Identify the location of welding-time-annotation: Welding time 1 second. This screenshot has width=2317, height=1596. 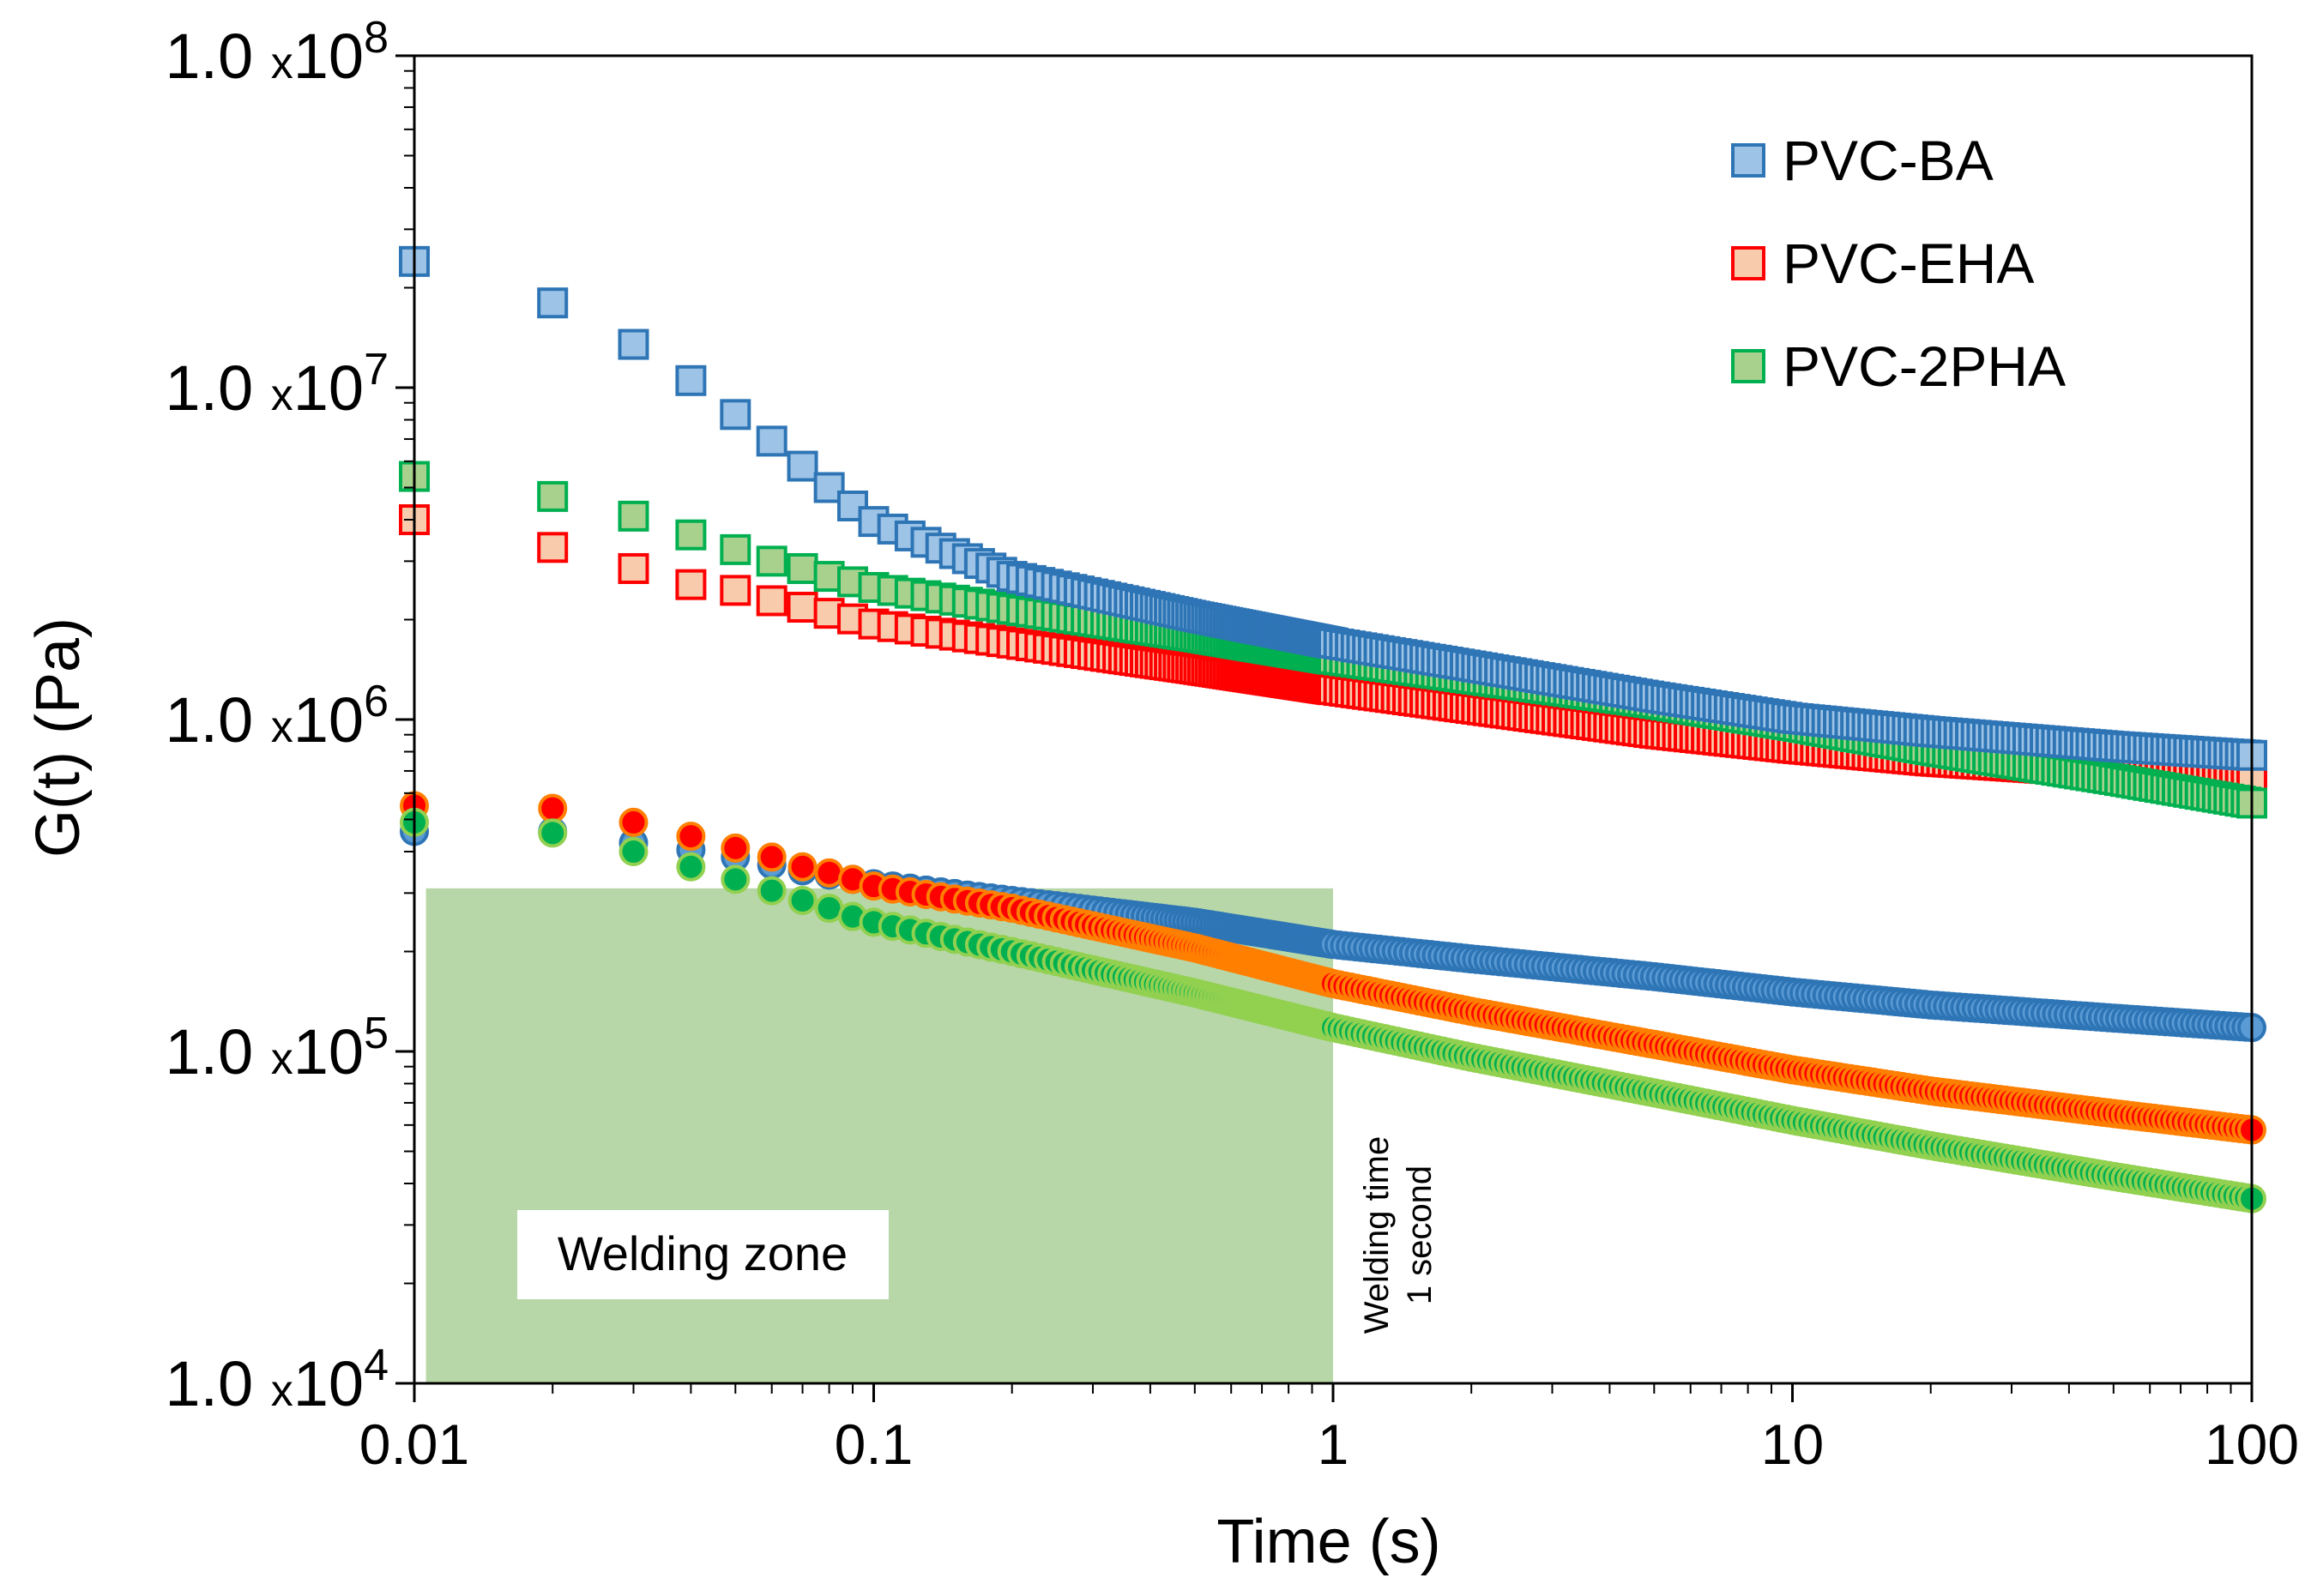
(1399, 1235).